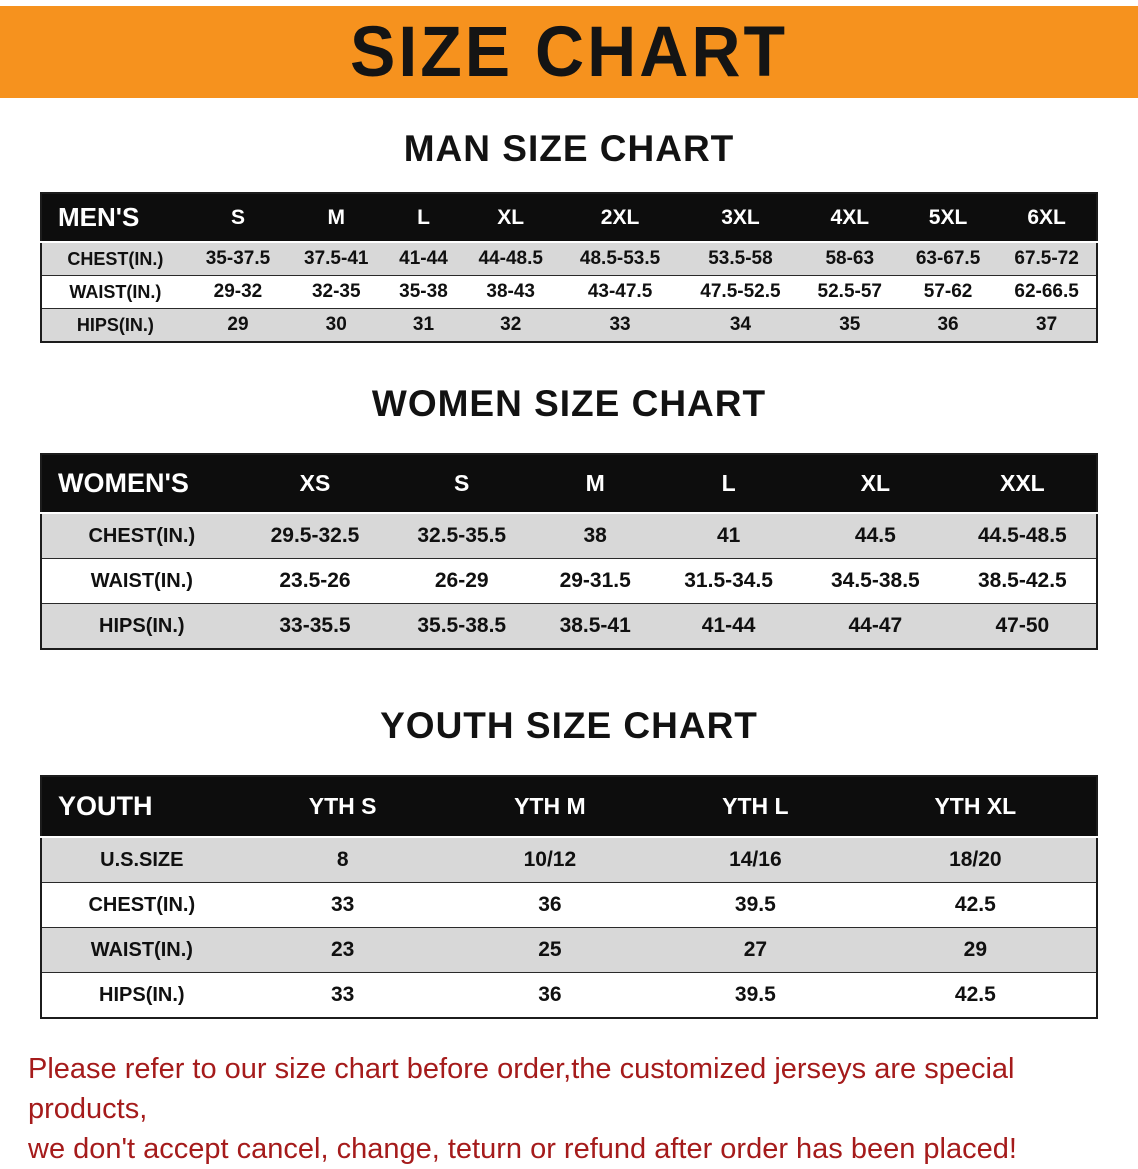 The height and width of the screenshot is (1169, 1138). I want to click on table-header-row: MEN'S S M L XL 2XL 3XL 4XL 5XL 6XL, so click(569, 218).